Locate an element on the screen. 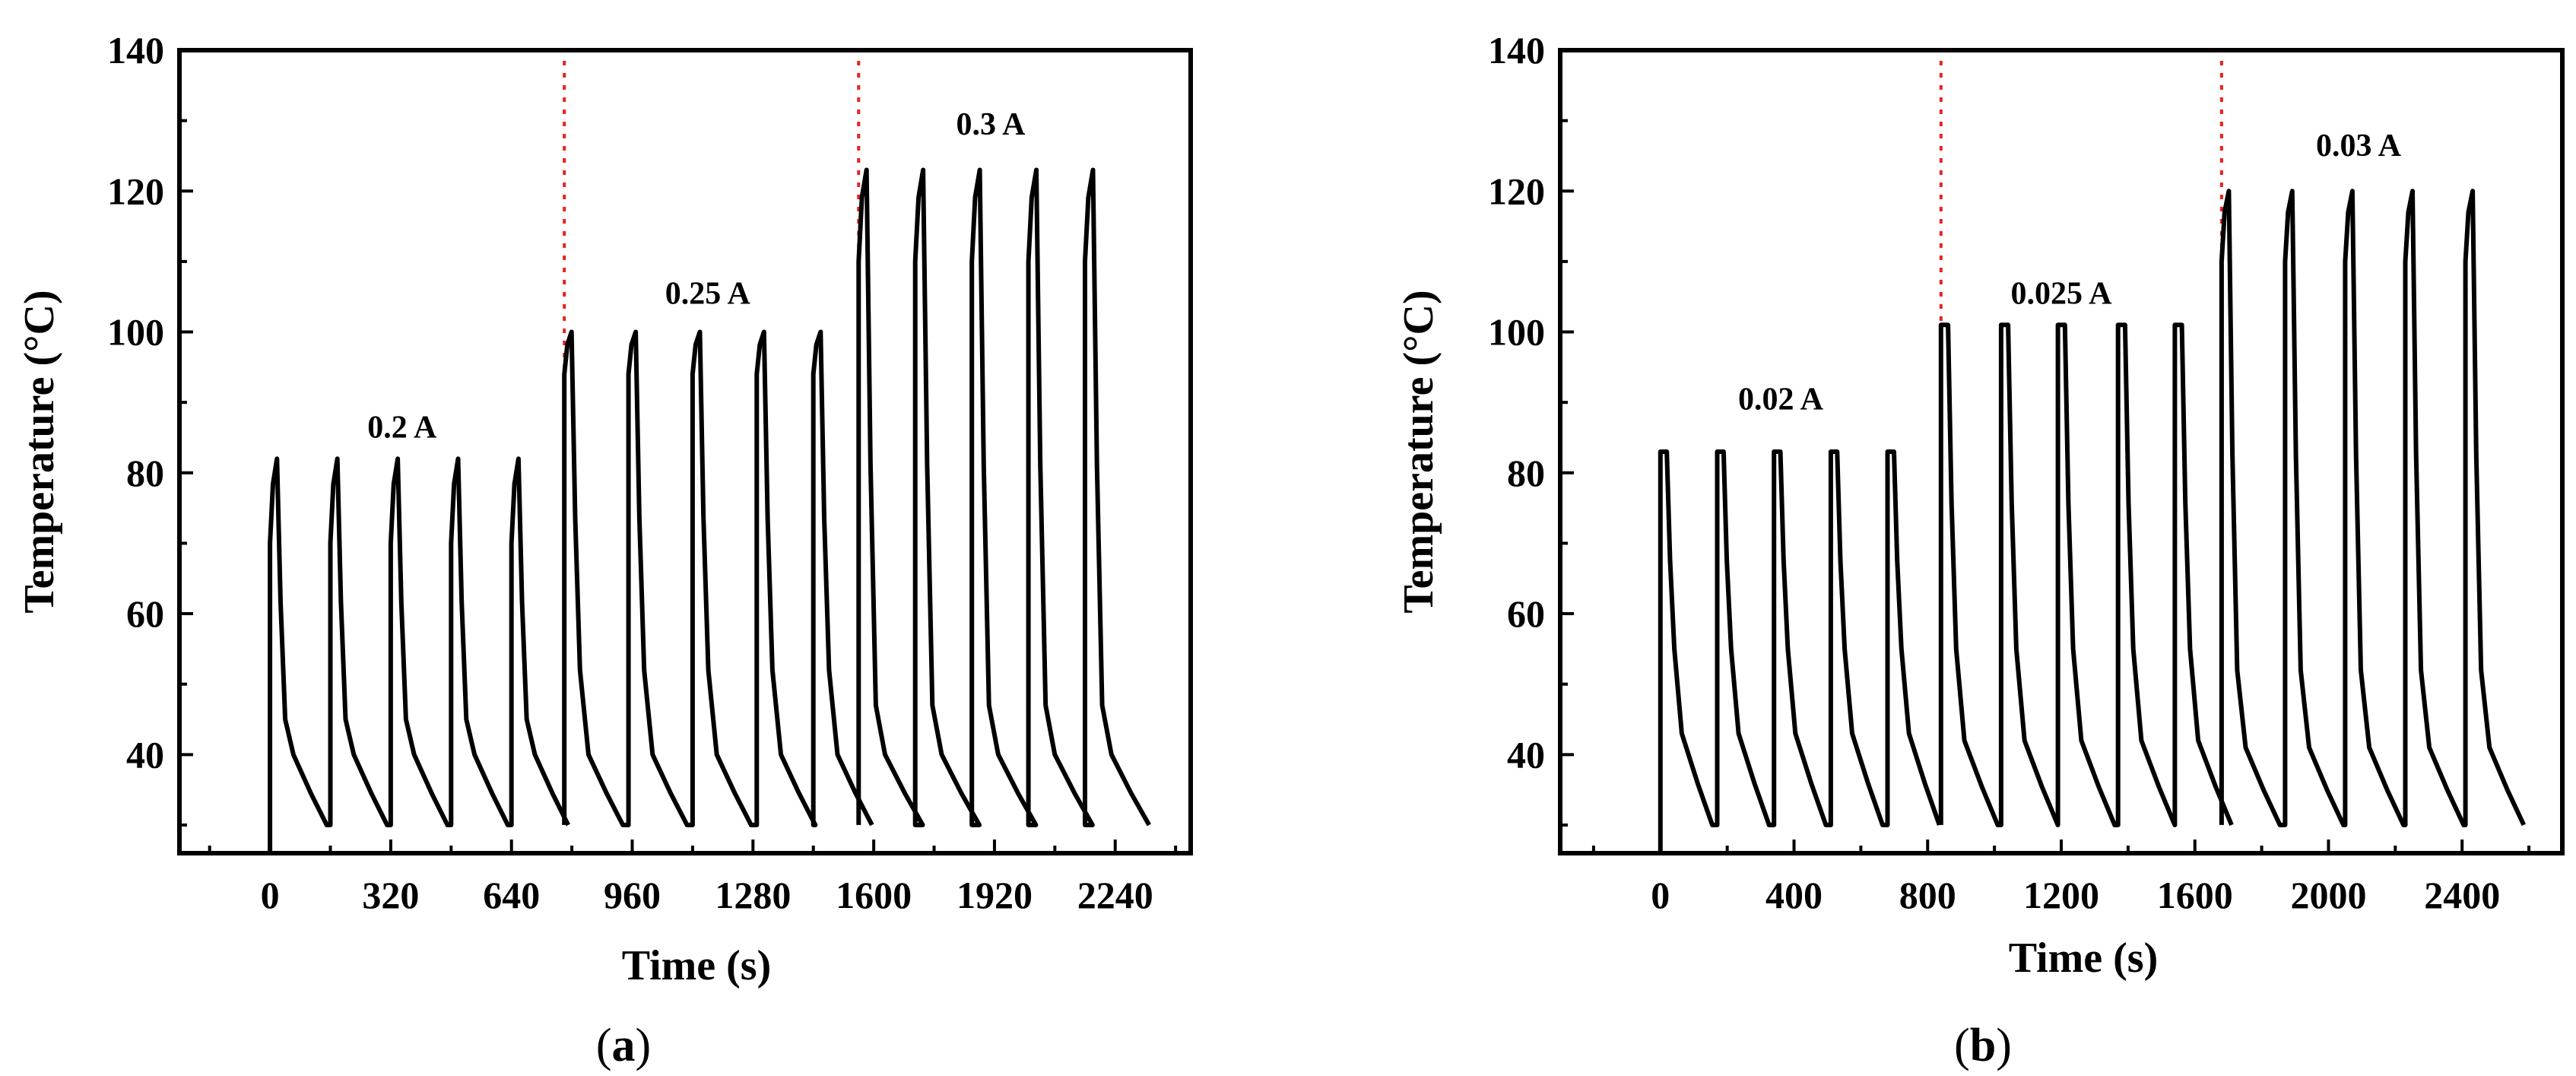 Image resolution: width=2576 pixels, height=1076 pixels. chart-a-panel-letter: a is located at coordinates (624, 1046).